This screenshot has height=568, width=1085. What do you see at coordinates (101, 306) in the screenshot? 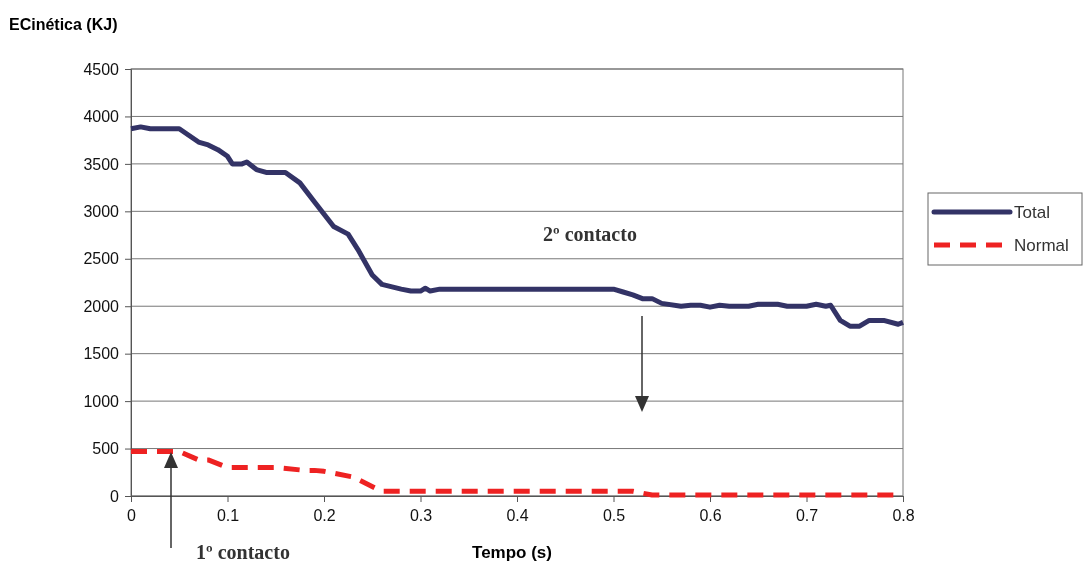
I see `y-tick-label: 2000` at bounding box center [101, 306].